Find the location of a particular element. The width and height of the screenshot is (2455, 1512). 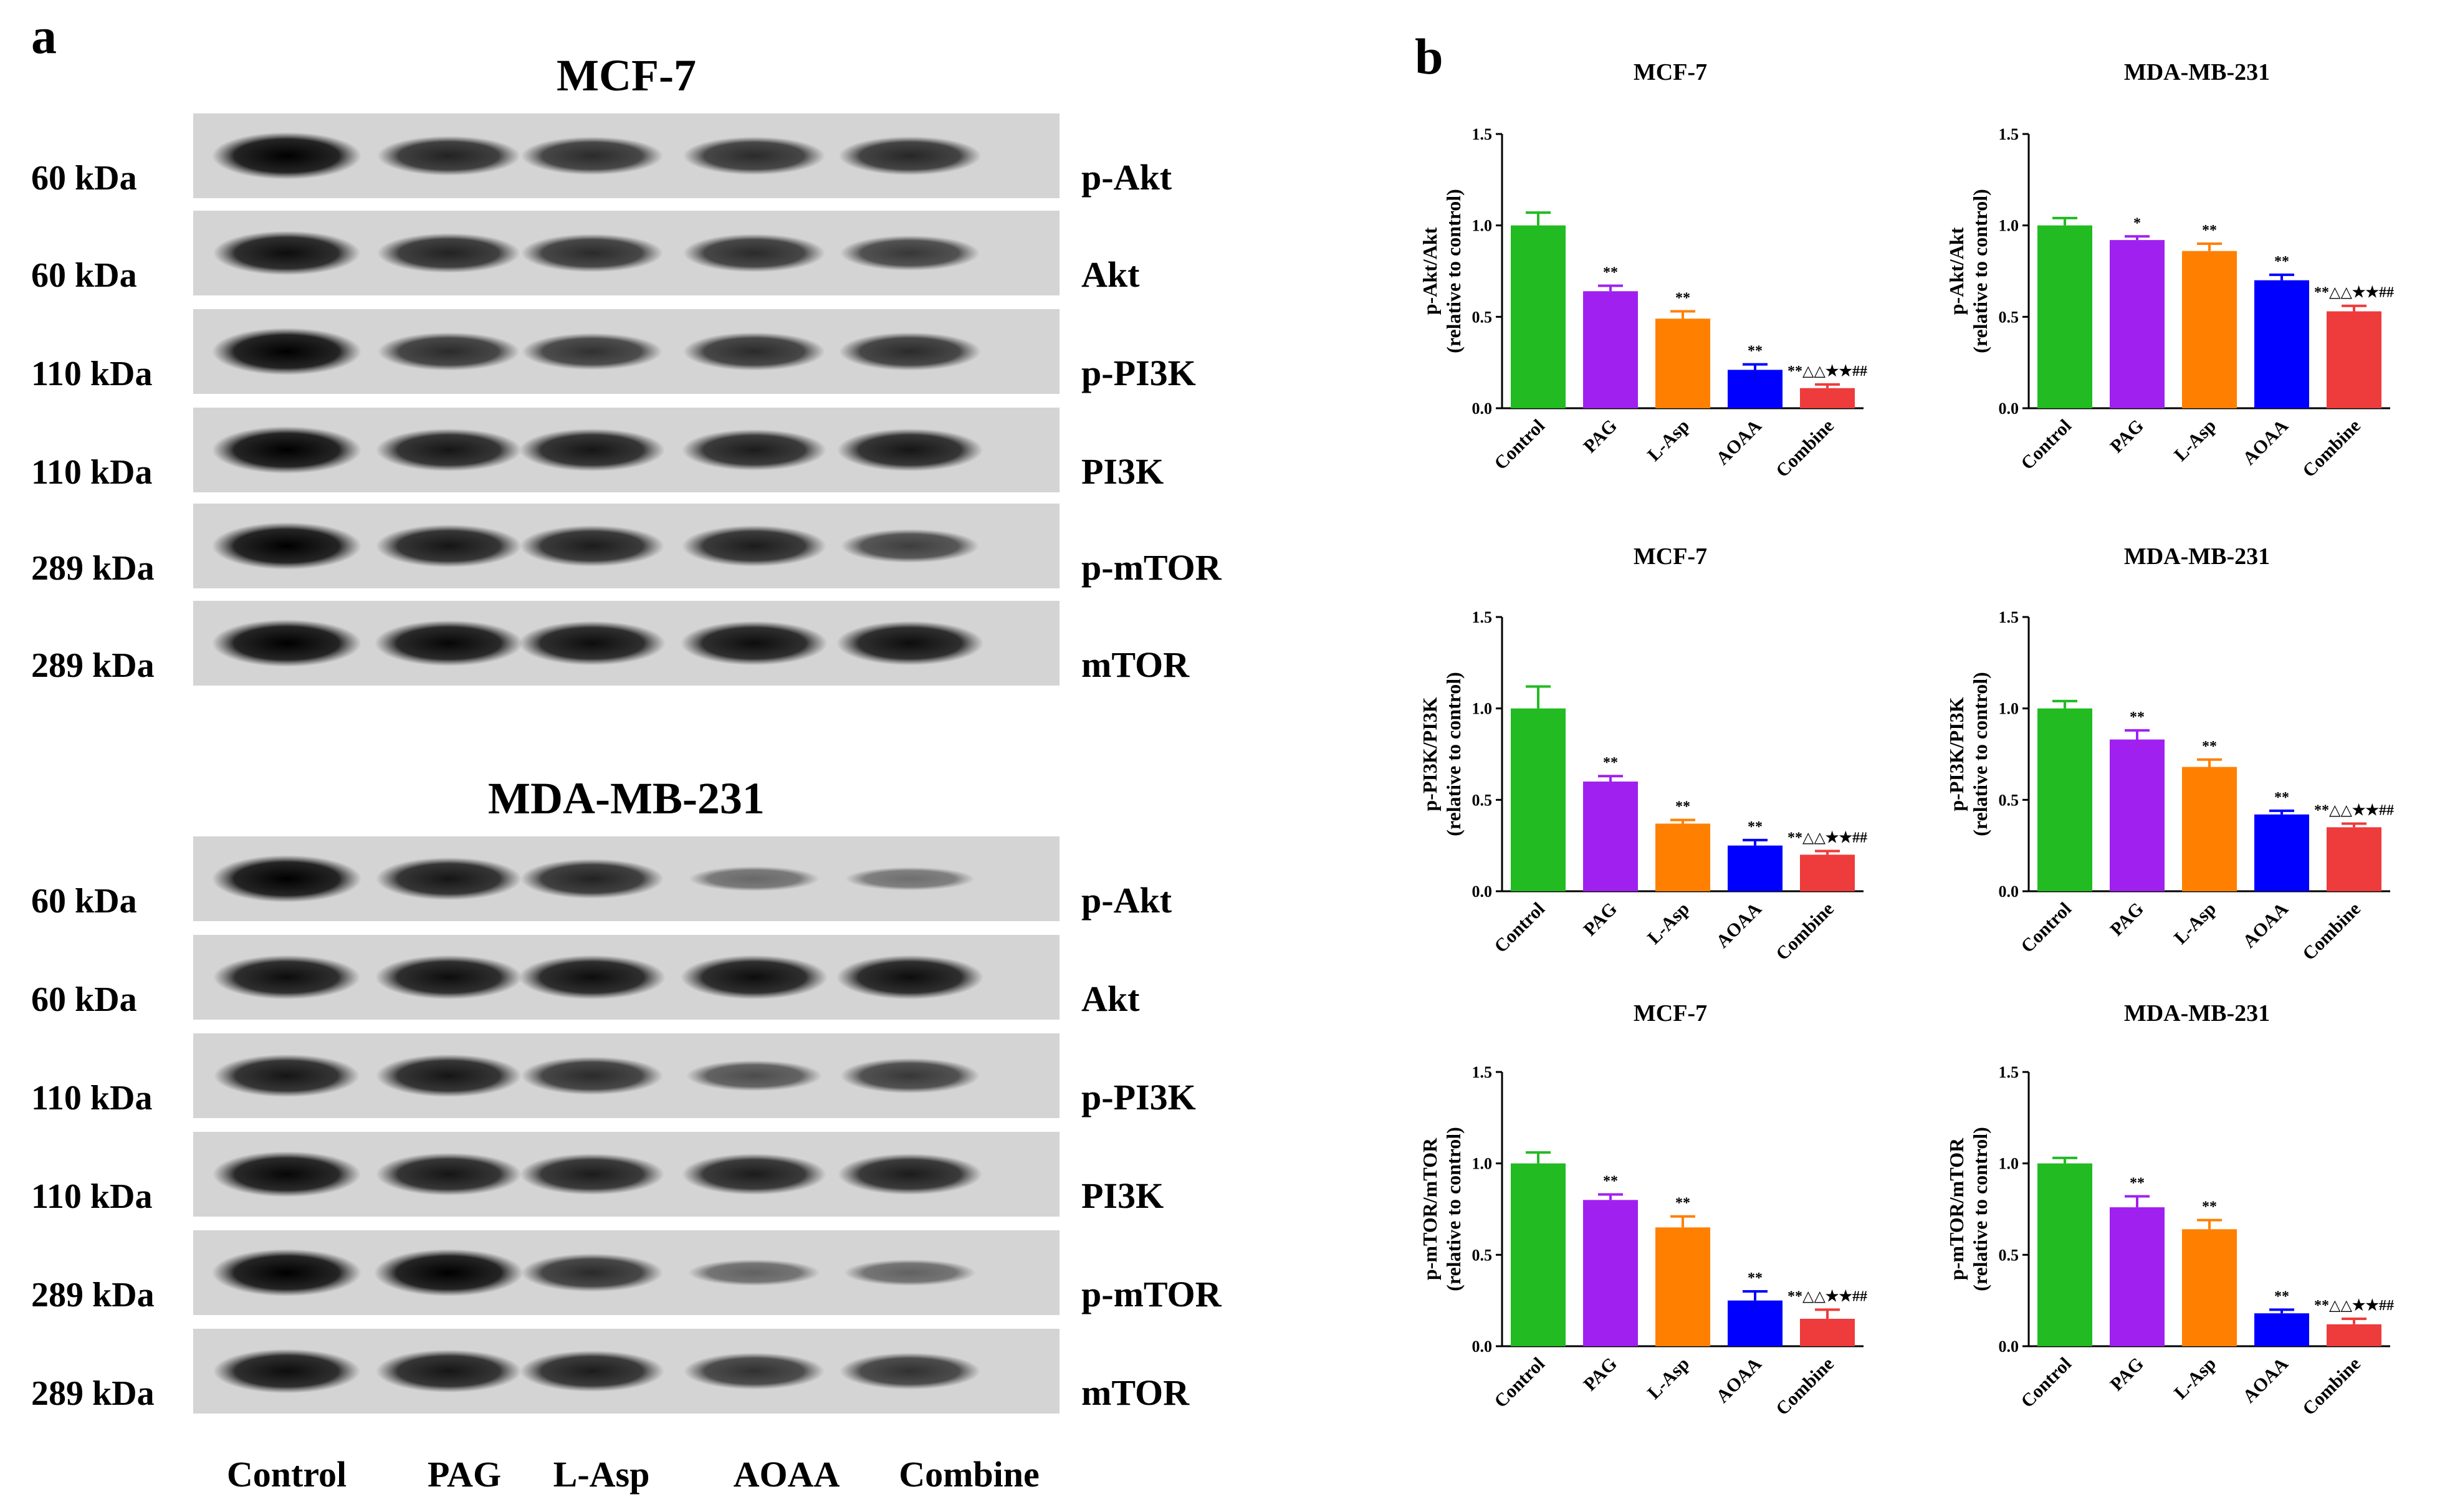

blot-row: 289 kDa p-mTOR is located at coordinates (626, 546).